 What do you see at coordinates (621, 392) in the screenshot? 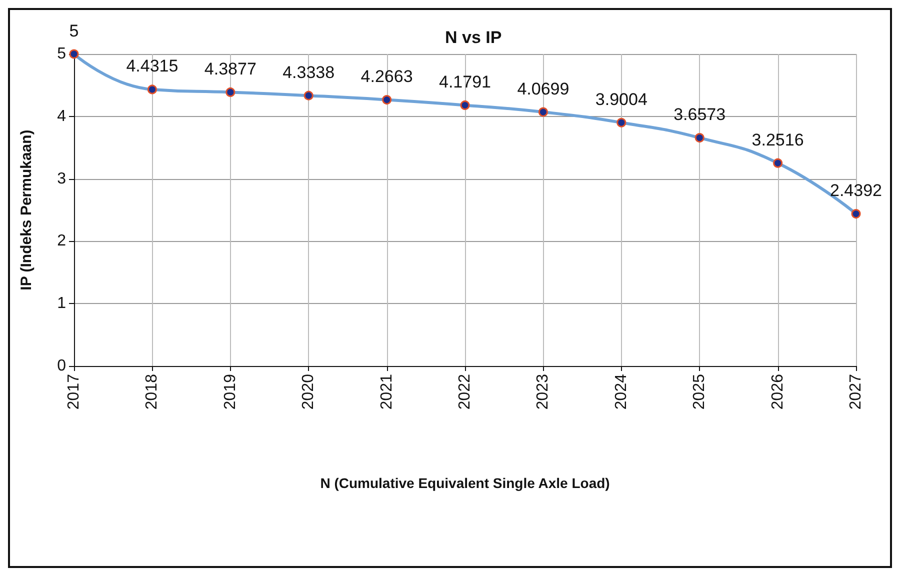
I see `x-tick-label: 2024` at bounding box center [621, 392].